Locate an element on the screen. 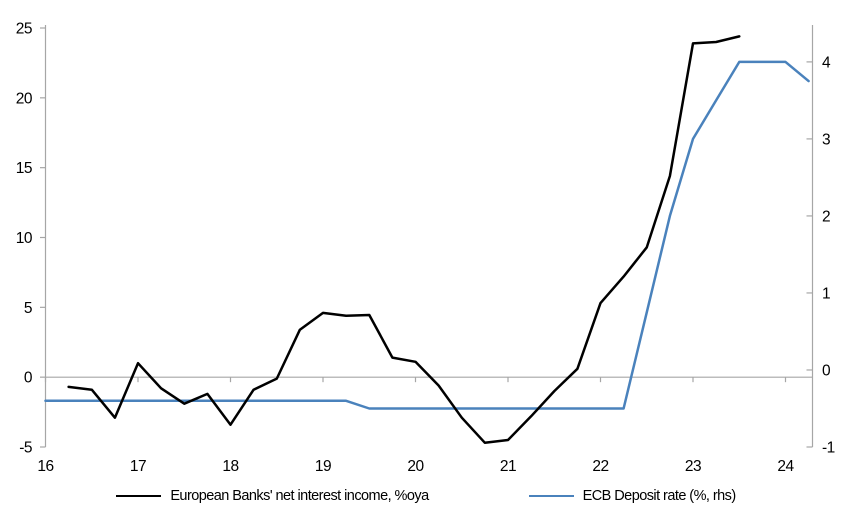 This screenshot has height=531, width=852. right-axis-tick-label: 1 is located at coordinates (826, 293).